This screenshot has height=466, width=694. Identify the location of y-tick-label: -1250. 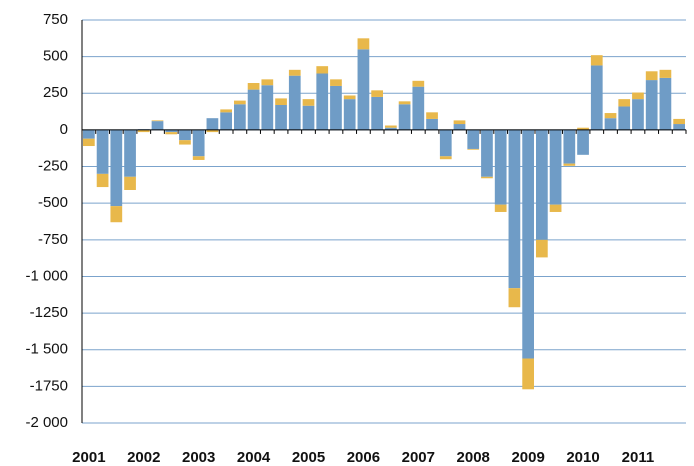
(49, 312).